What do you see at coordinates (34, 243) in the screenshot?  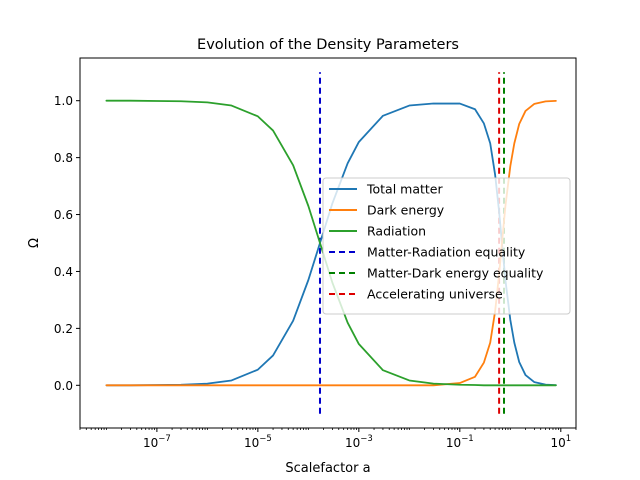 I see `y-axis-label: Ω` at bounding box center [34, 243].